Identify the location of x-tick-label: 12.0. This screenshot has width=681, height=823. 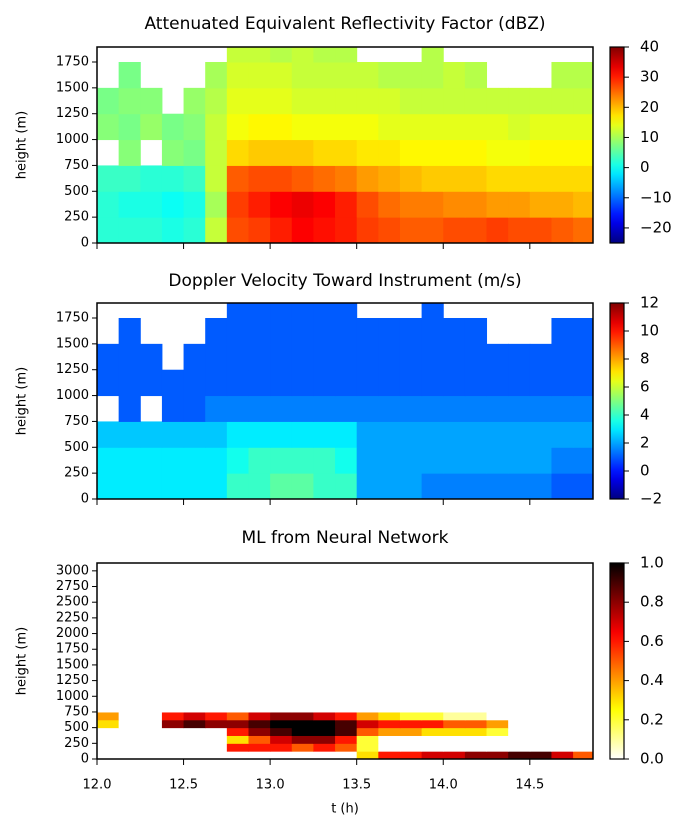
(97, 785).